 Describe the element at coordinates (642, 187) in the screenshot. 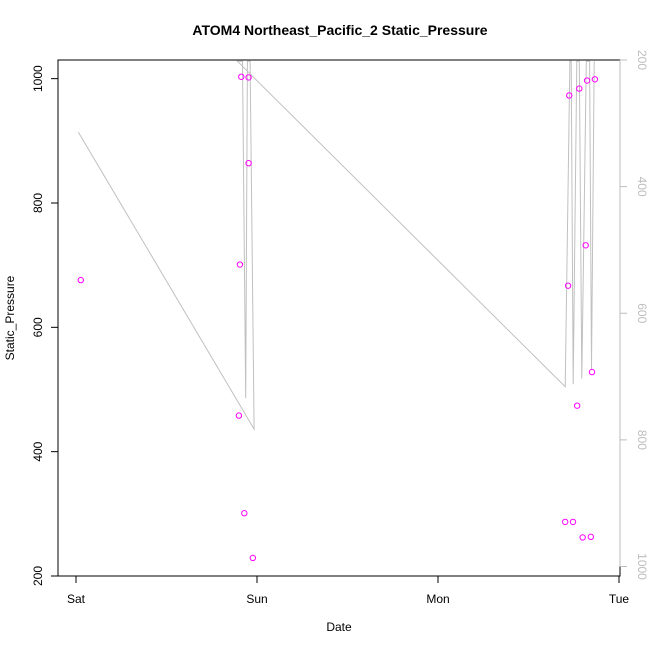

I see `y-right-tick-label: 400` at that location.